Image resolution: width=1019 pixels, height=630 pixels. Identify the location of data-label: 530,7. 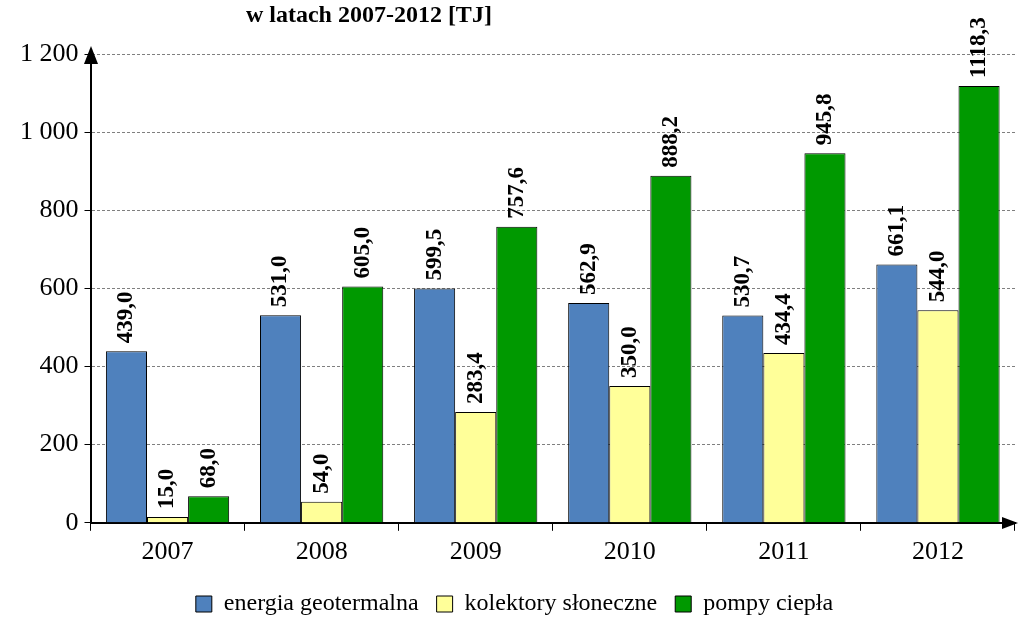
(741, 281).